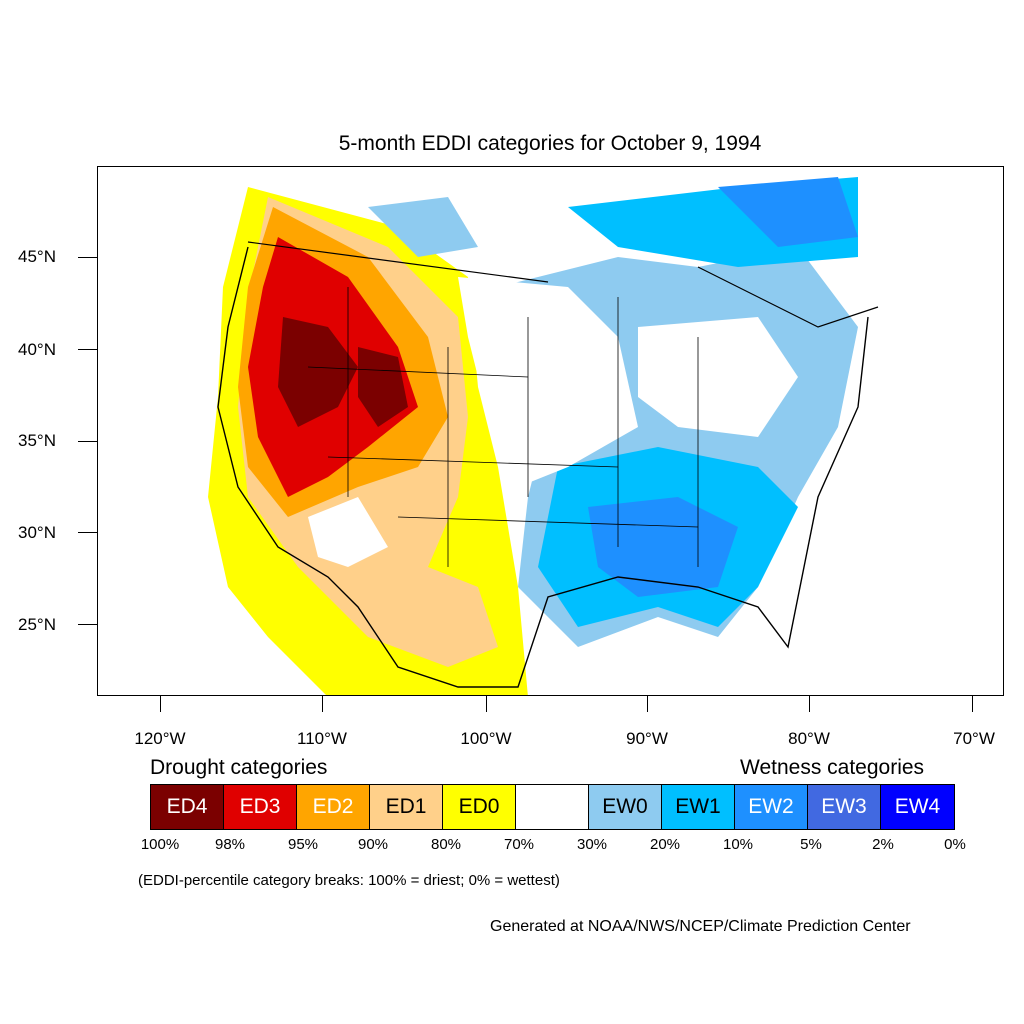 This screenshot has width=1024, height=1024. I want to click on pct-break: 95%, so click(303, 844).